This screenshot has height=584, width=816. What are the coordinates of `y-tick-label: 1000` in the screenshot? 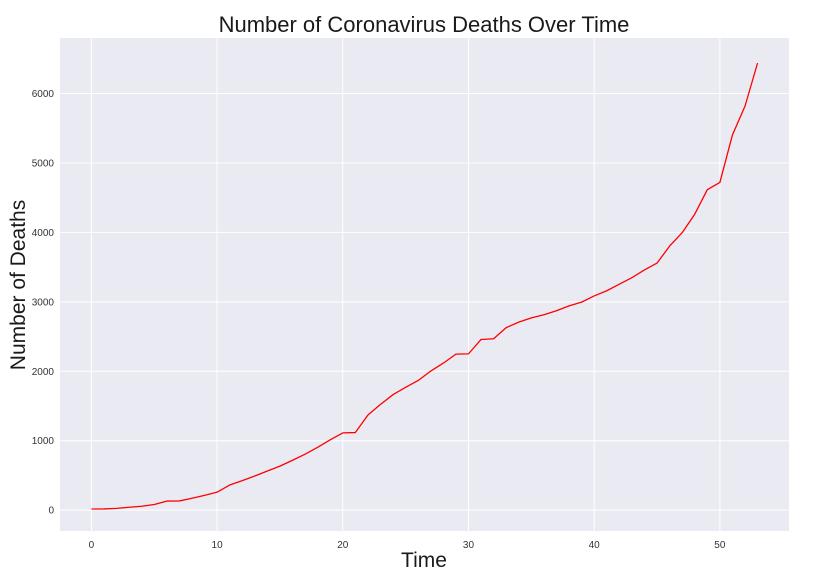 It's located at (43, 441).